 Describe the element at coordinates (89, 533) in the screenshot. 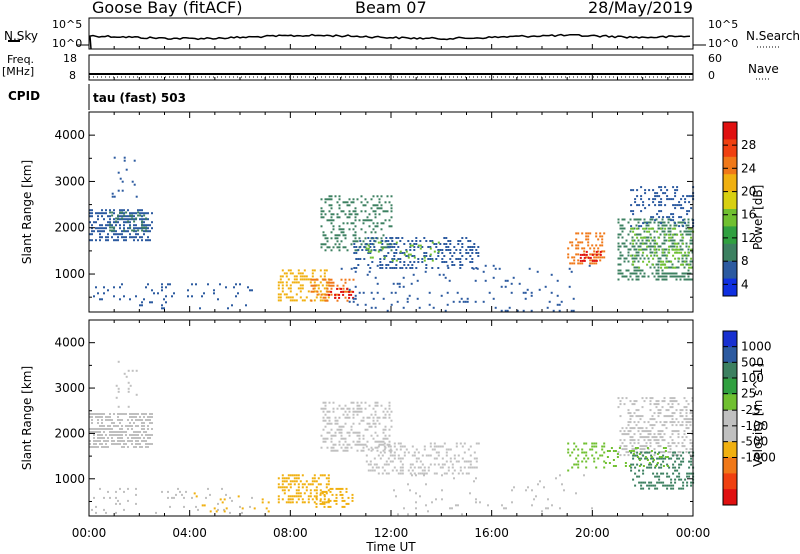

I see `x-tick-label: 00:00` at that location.